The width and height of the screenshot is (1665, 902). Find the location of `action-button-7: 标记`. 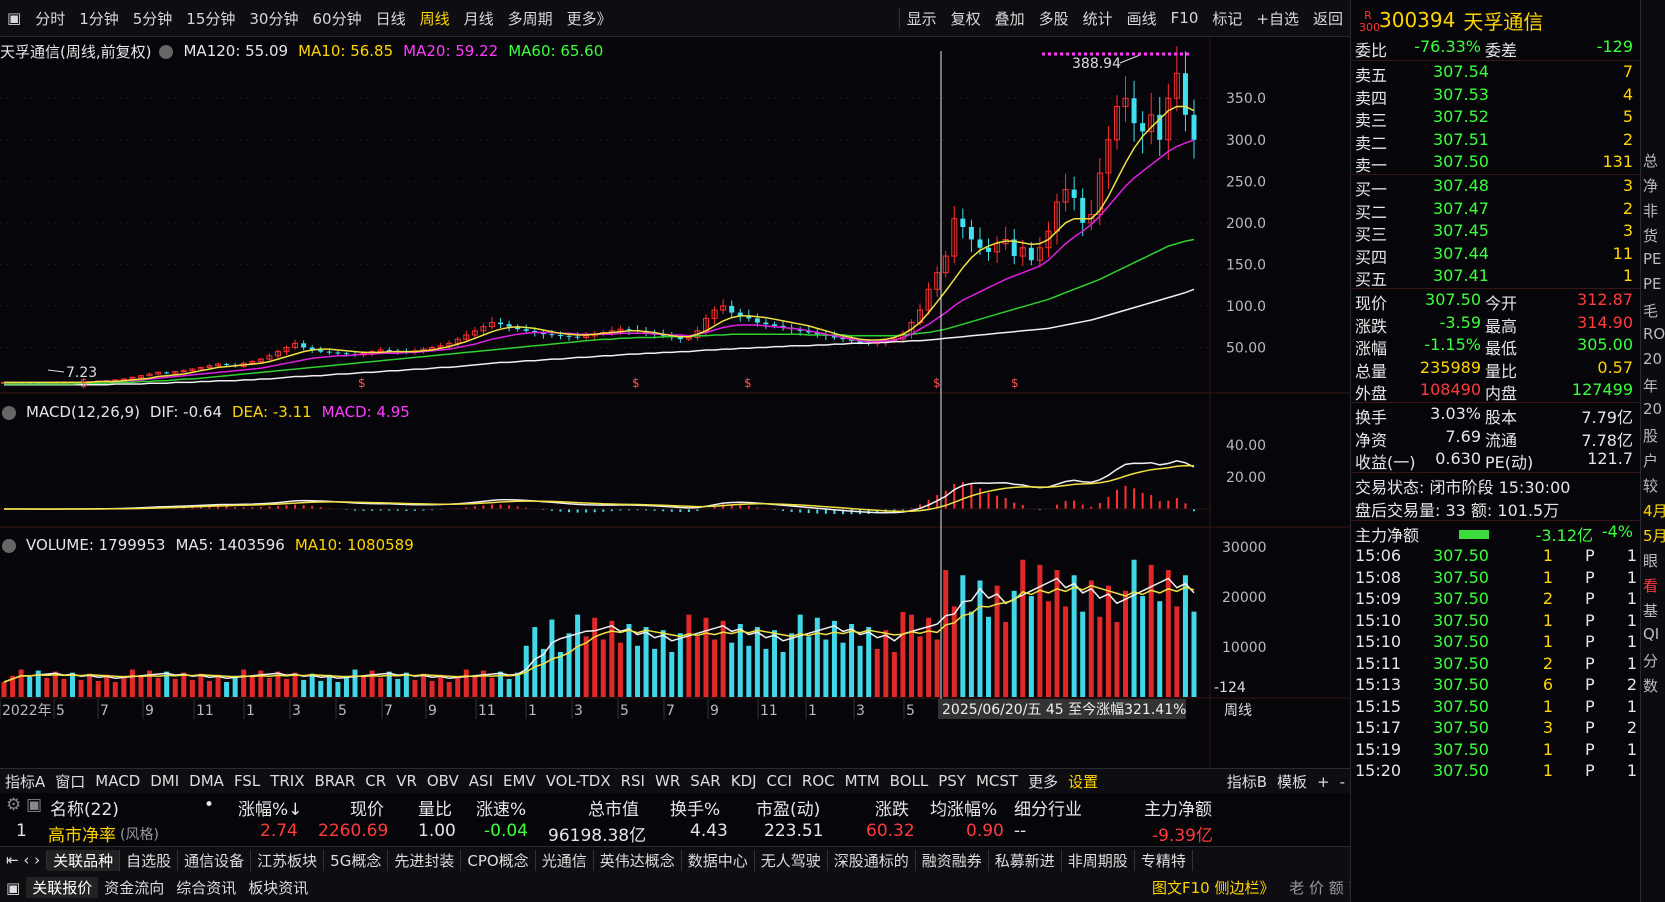

action-button-7: 标记 is located at coordinates (1227, 18).